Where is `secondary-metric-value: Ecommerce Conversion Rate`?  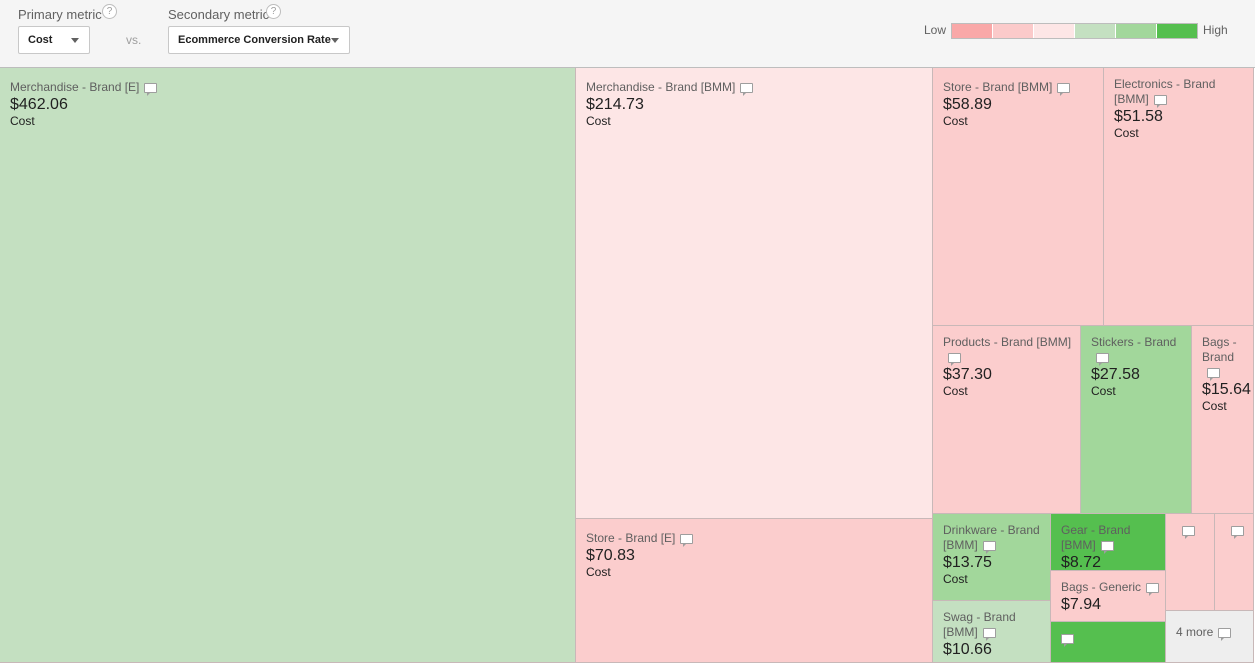
secondary-metric-value: Ecommerce Conversion Rate is located at coordinates (254, 40).